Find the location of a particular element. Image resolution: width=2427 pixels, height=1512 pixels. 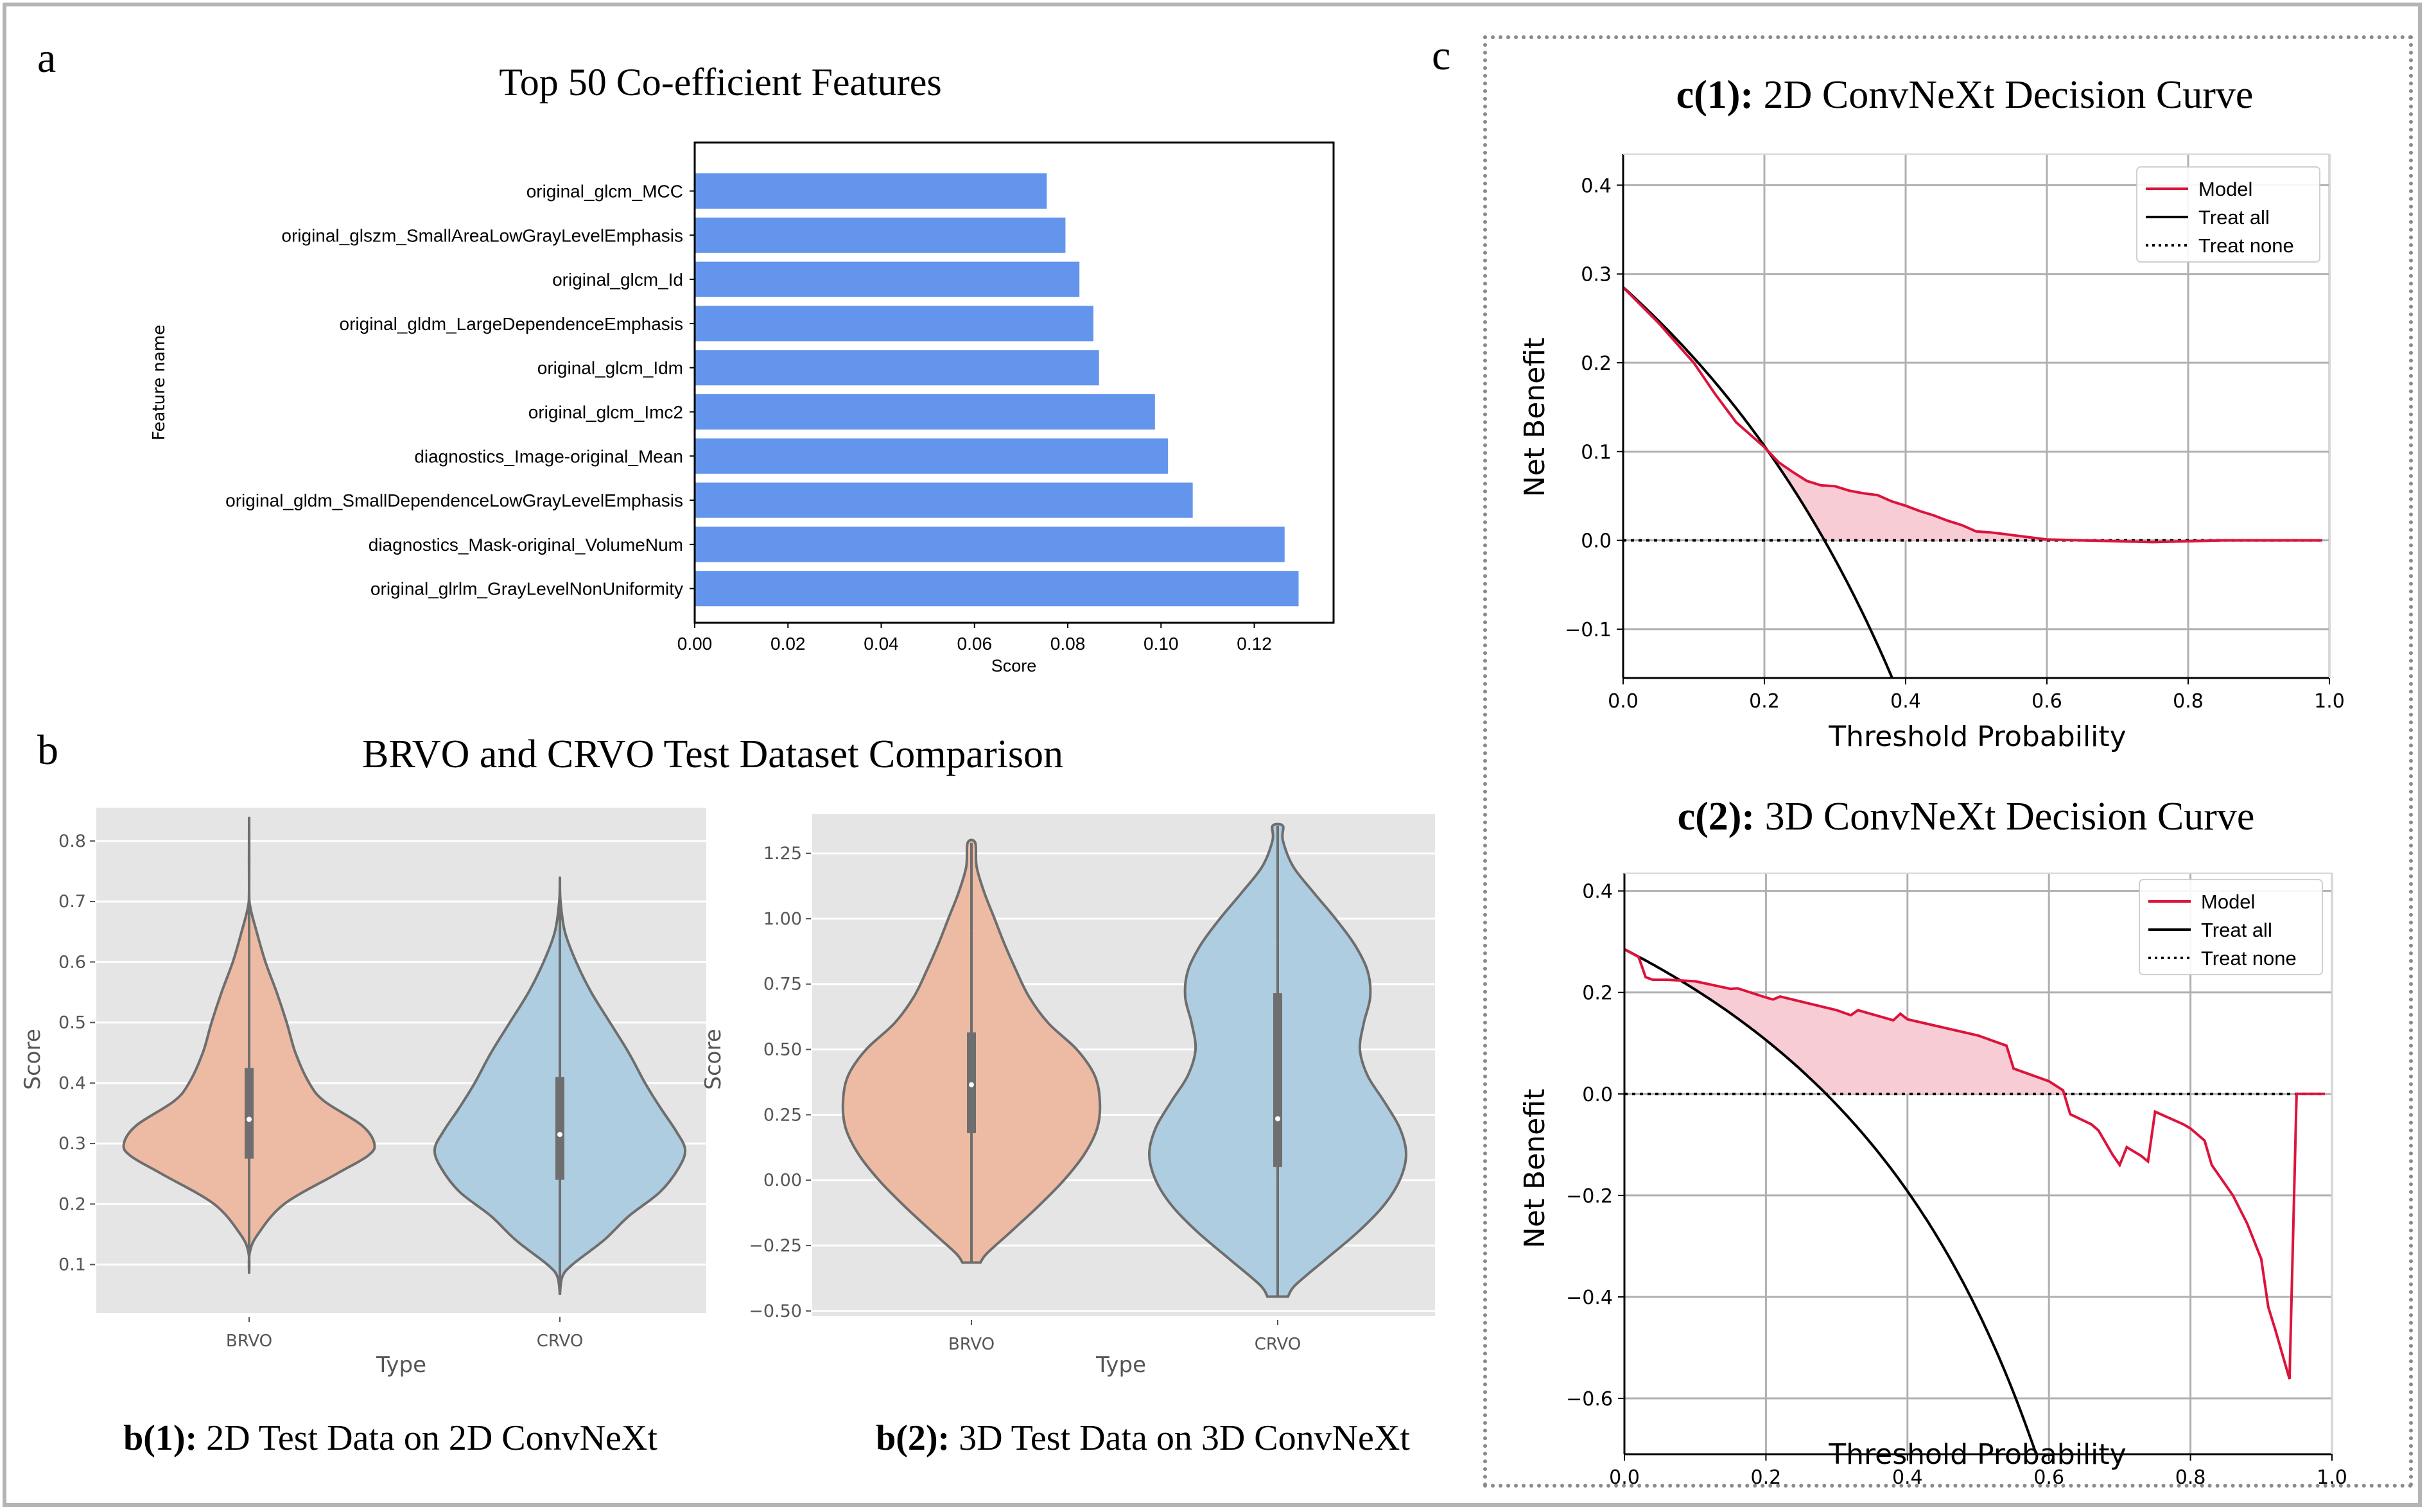

b2-caption: b(2): 3D Test Data on 3D ConvNeXt is located at coordinates (1143, 1438).